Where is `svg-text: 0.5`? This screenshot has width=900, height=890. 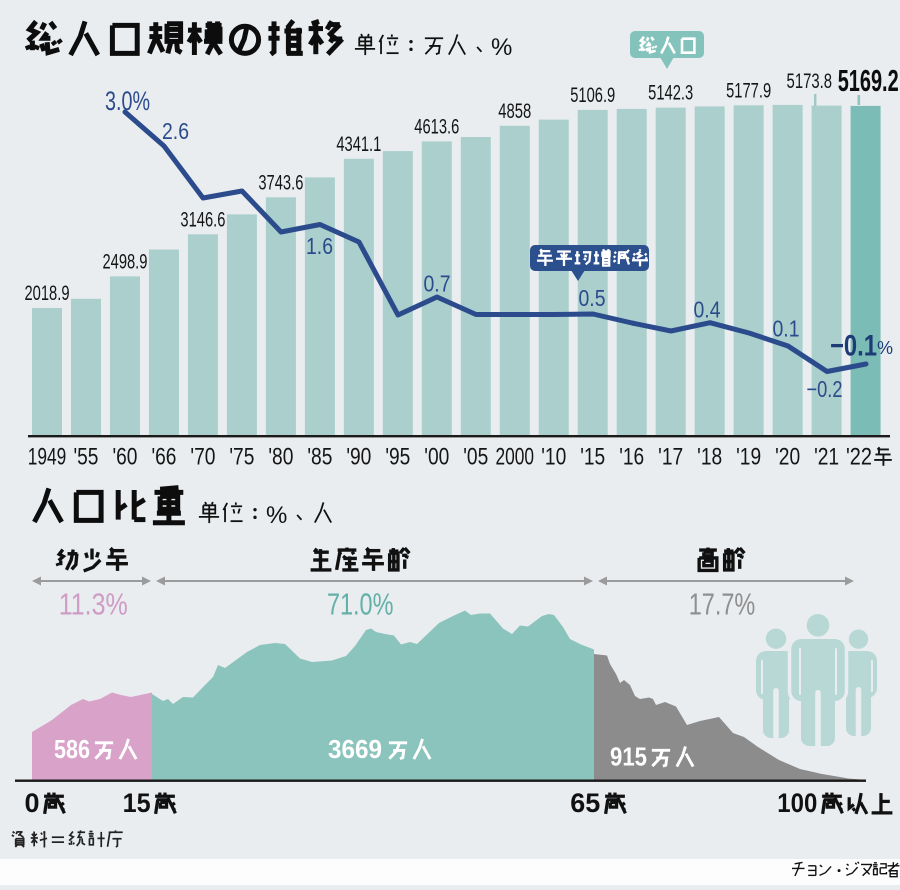
svg-text: 0.5 is located at coordinates (592, 298).